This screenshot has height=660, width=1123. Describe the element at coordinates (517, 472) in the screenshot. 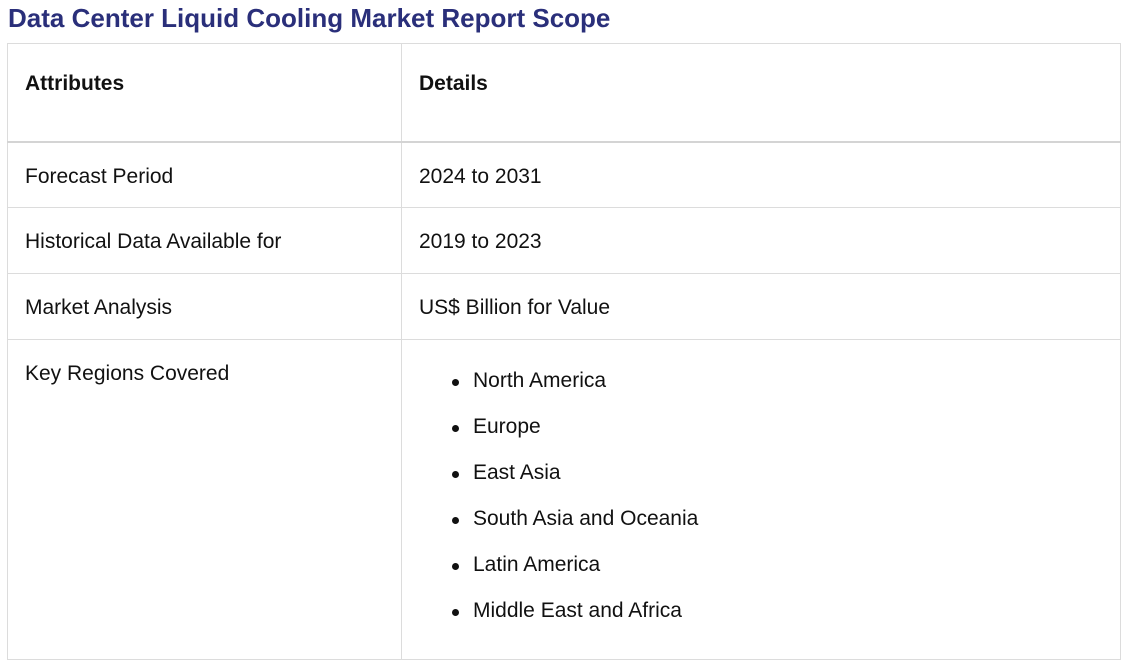

I see `region-label: East Asia` at that location.